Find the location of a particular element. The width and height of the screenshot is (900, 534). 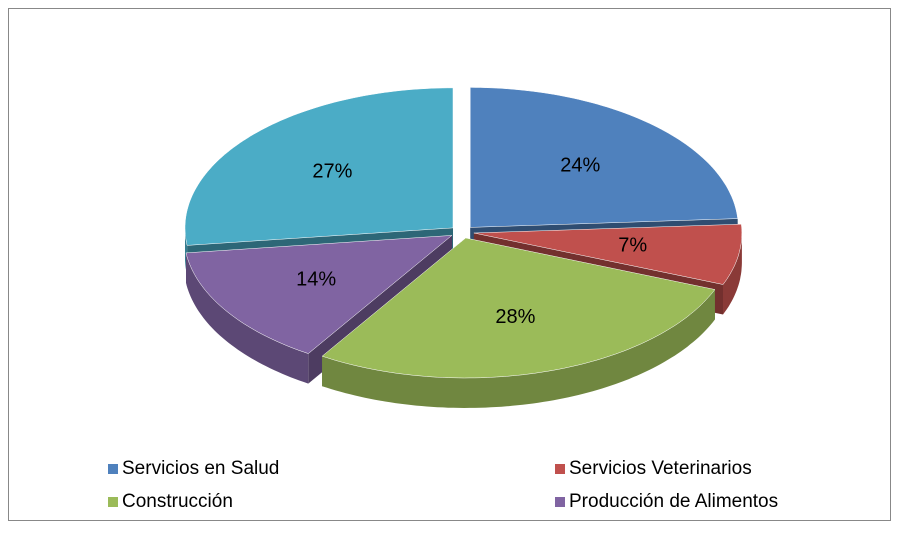

legend-label: Servicios Veterinarios is located at coordinates (660, 468).